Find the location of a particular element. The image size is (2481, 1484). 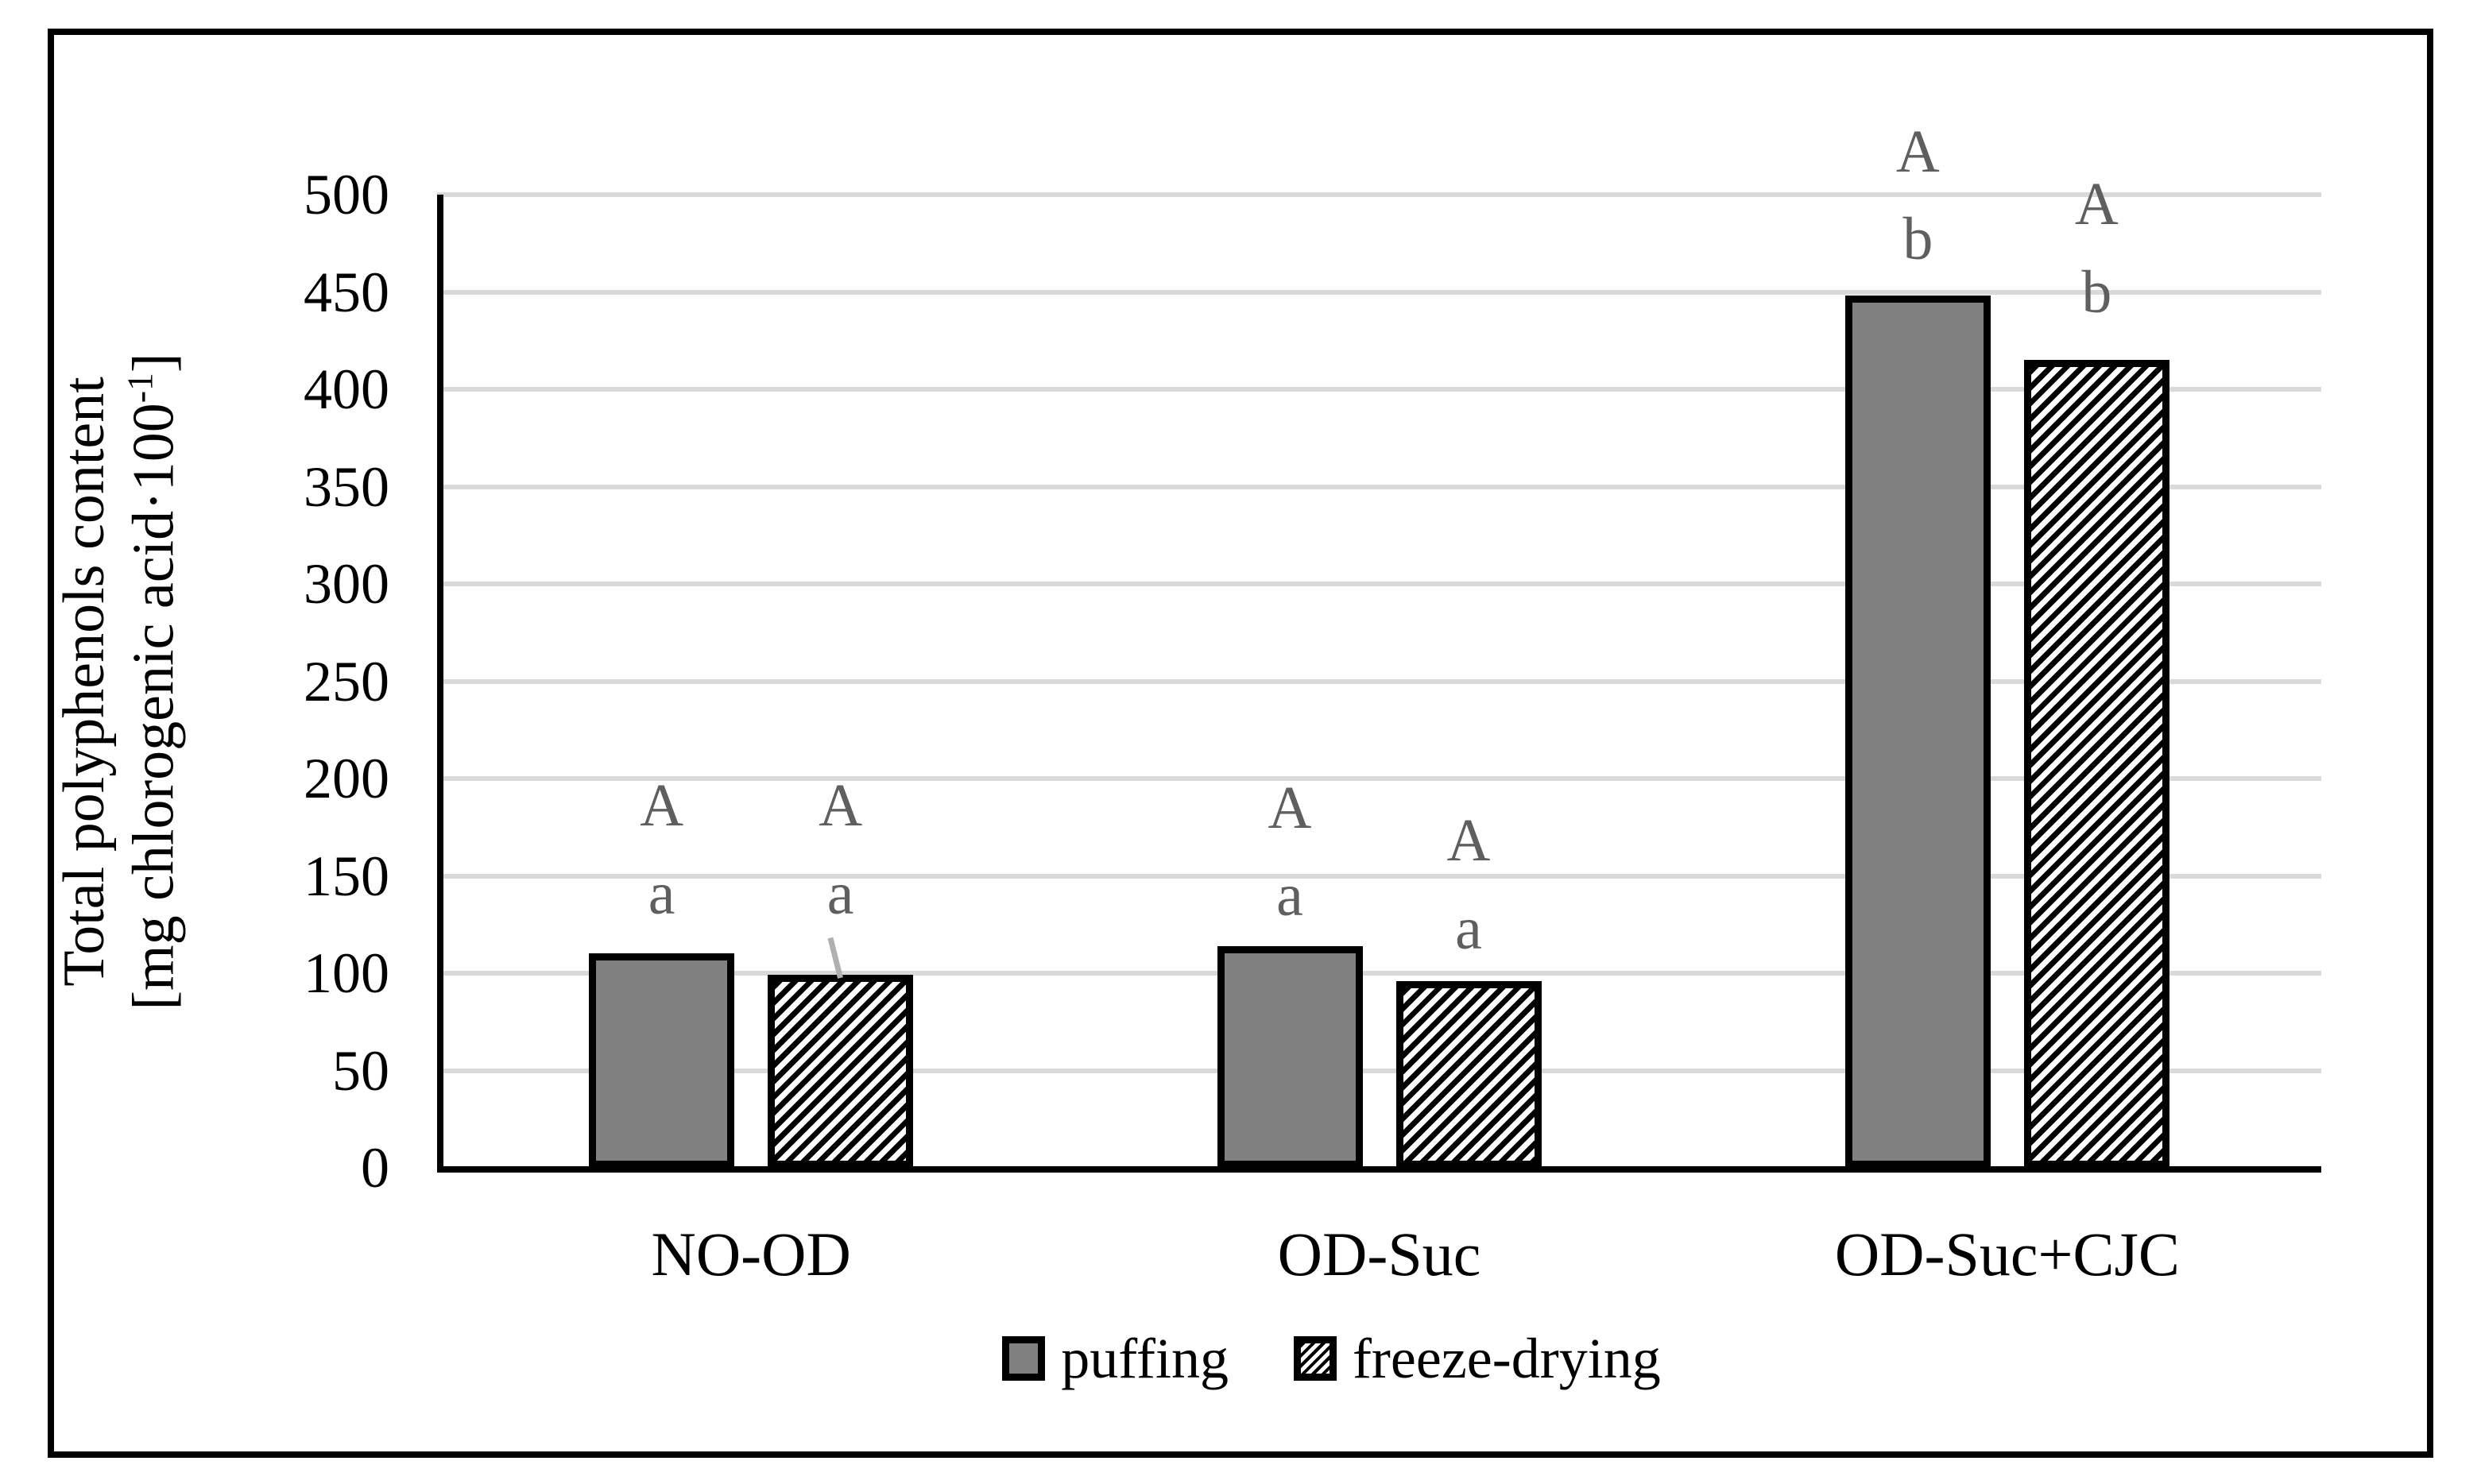

y-tick-label-0: 0 is located at coordinates (375, 1168).